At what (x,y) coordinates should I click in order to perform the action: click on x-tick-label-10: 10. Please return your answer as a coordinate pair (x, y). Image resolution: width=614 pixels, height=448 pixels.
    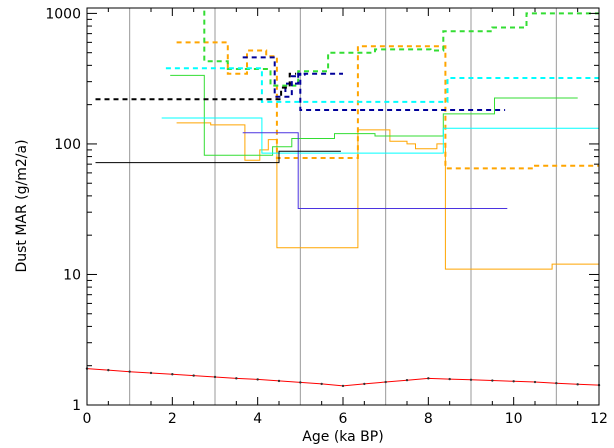
    Looking at the image, I should click on (514, 419).